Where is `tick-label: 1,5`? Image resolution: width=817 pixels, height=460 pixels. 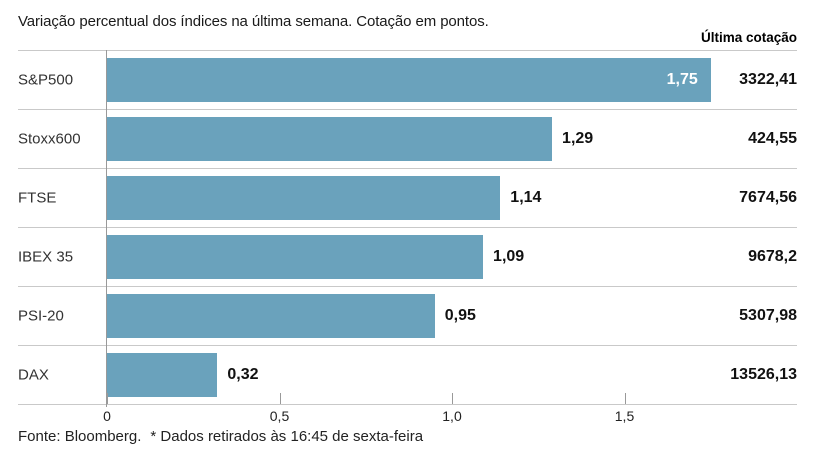 tick-label: 1,5 is located at coordinates (624, 416).